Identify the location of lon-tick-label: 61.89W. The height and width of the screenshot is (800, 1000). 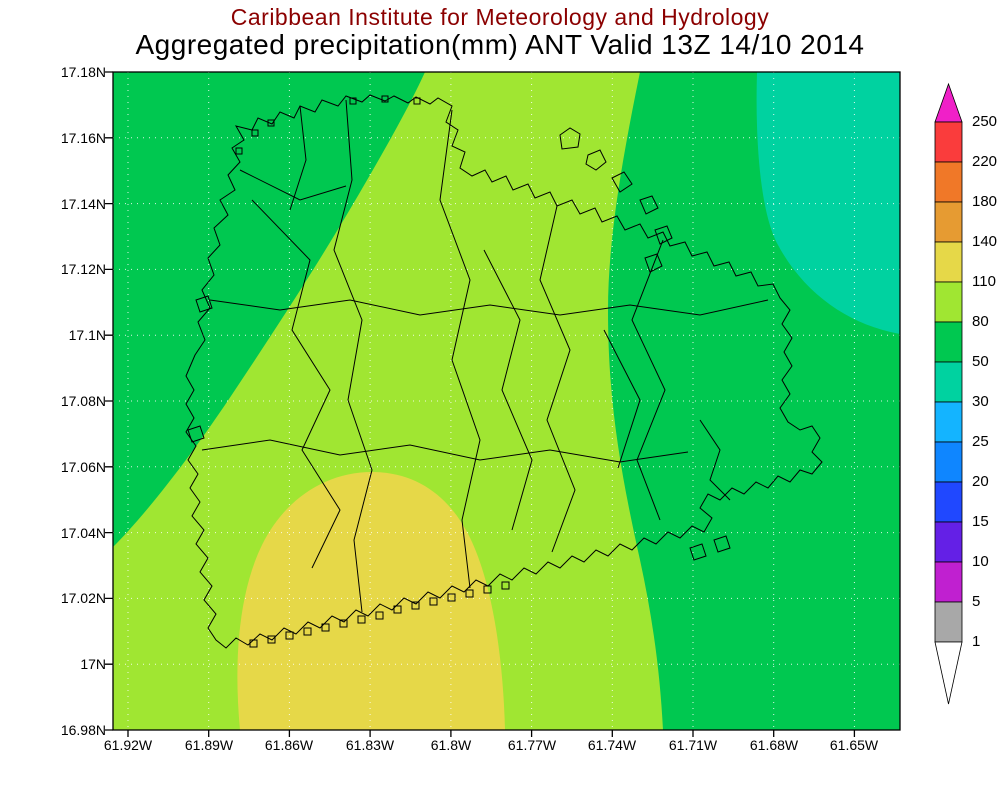
(209, 745).